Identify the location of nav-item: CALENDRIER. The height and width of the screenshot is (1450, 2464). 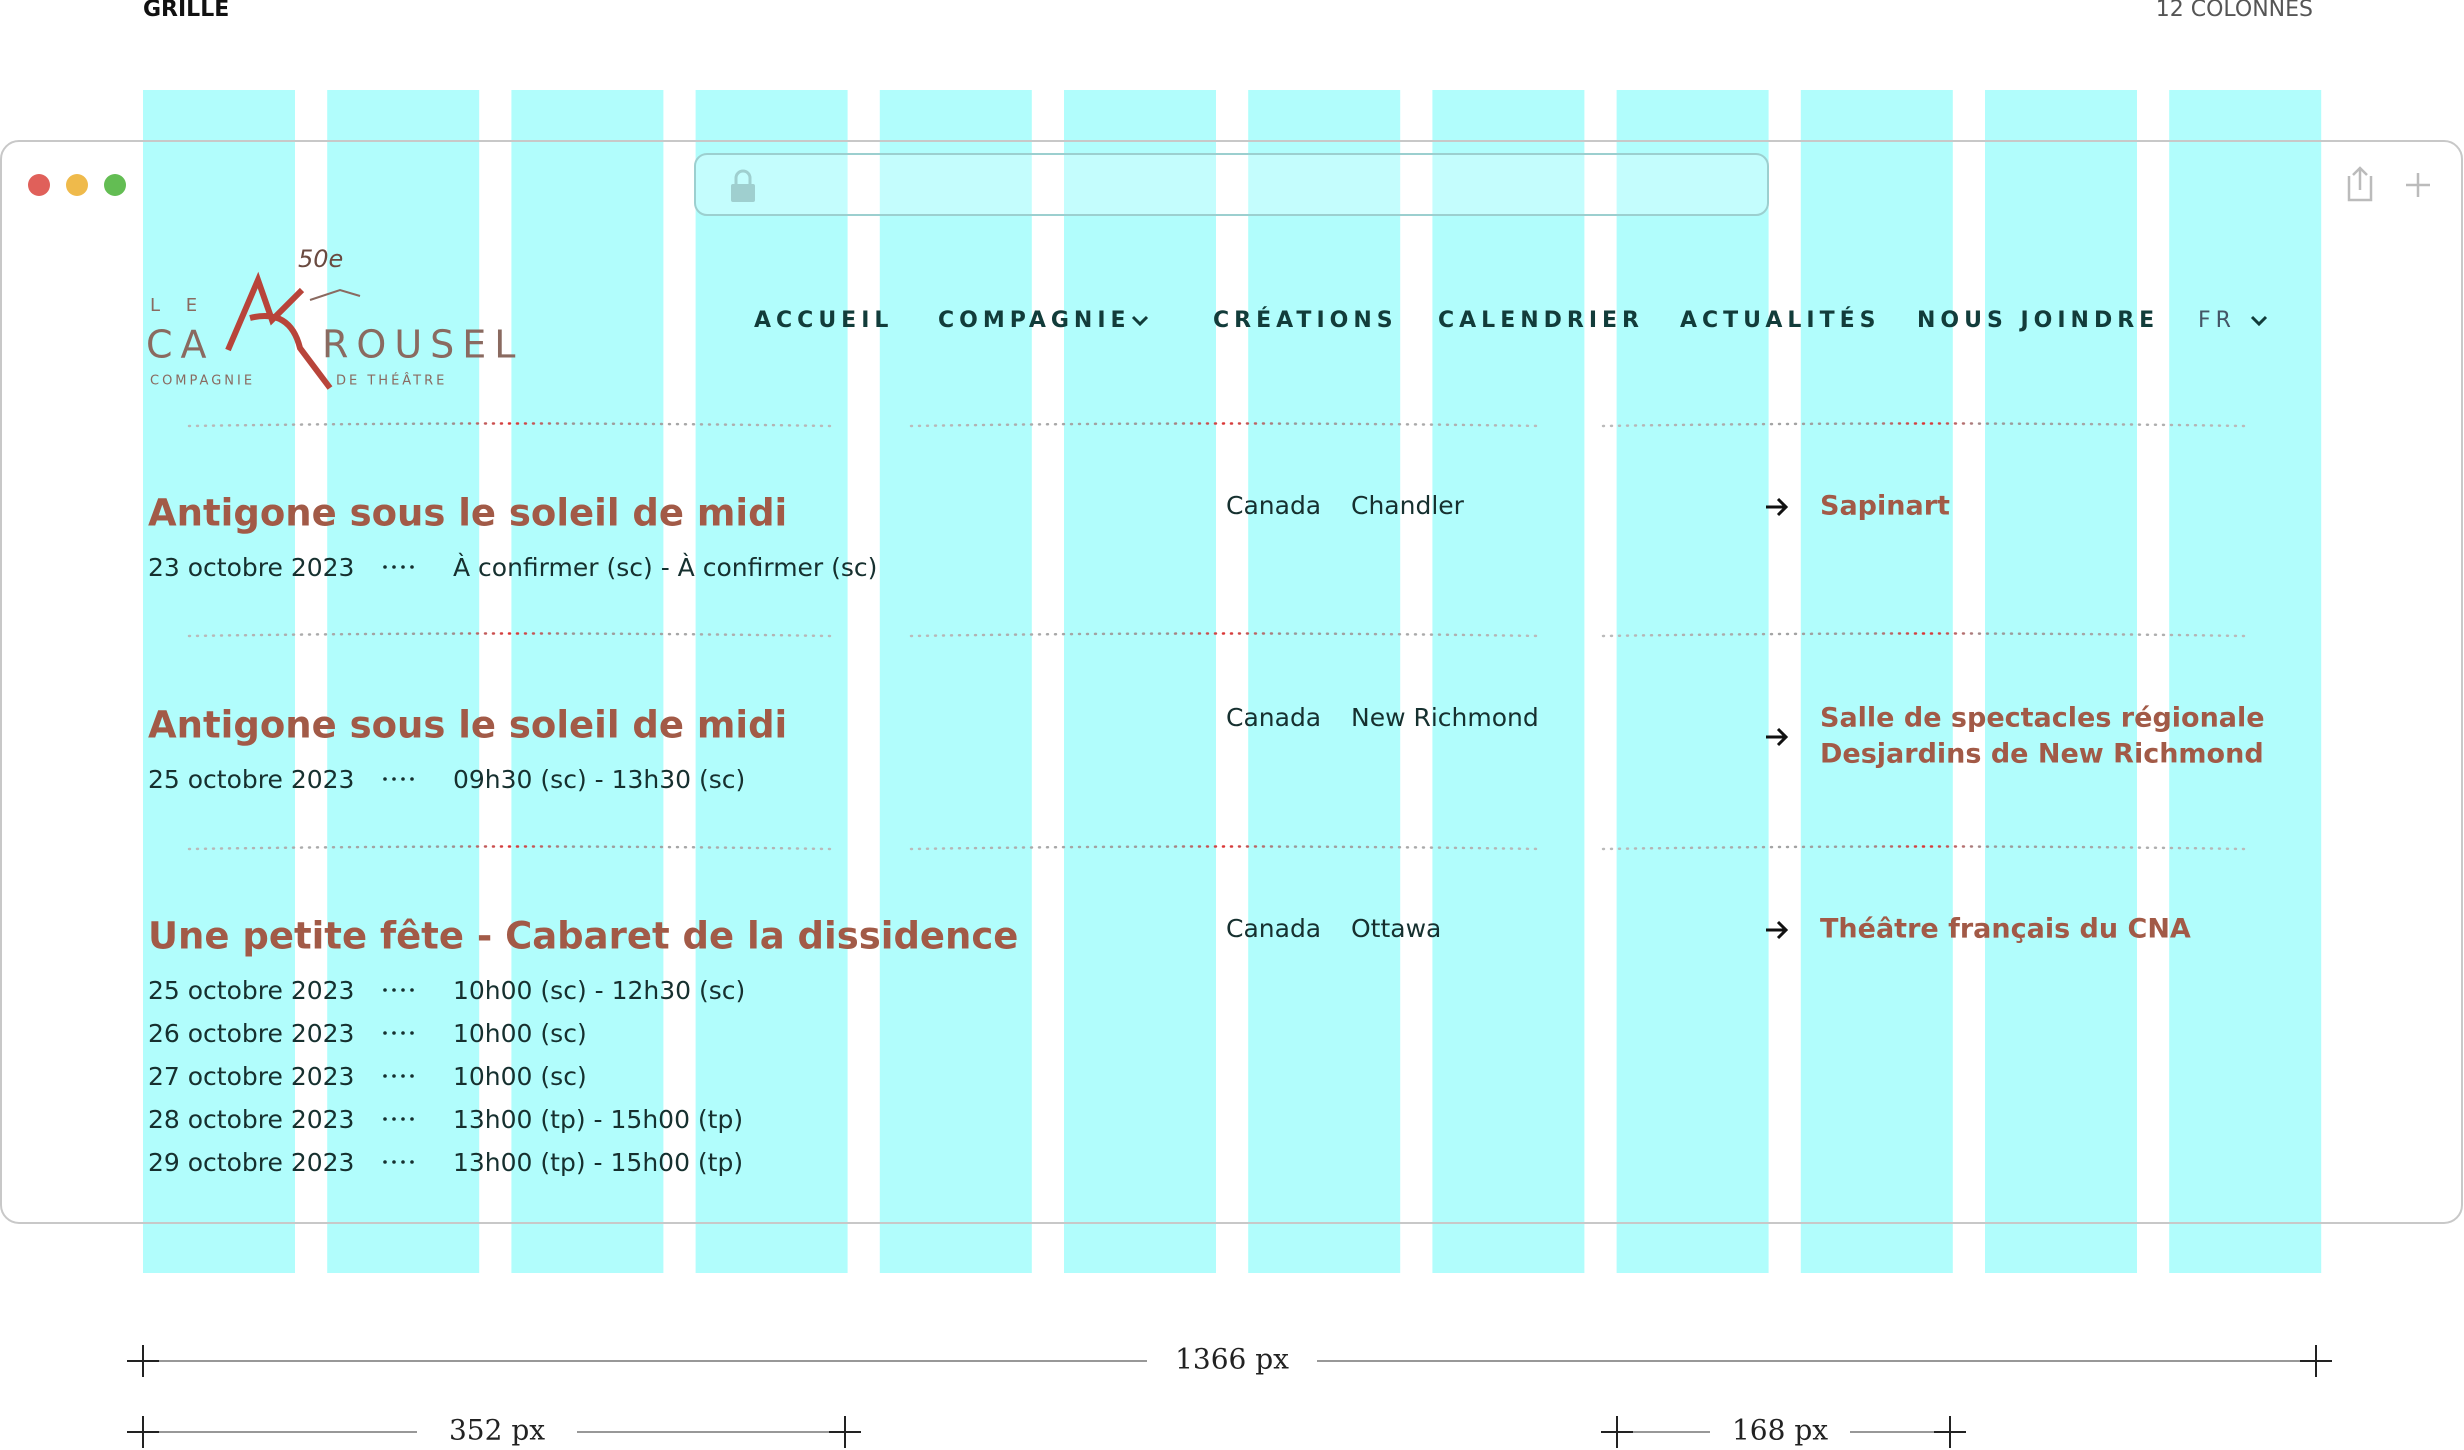
(1541, 320).